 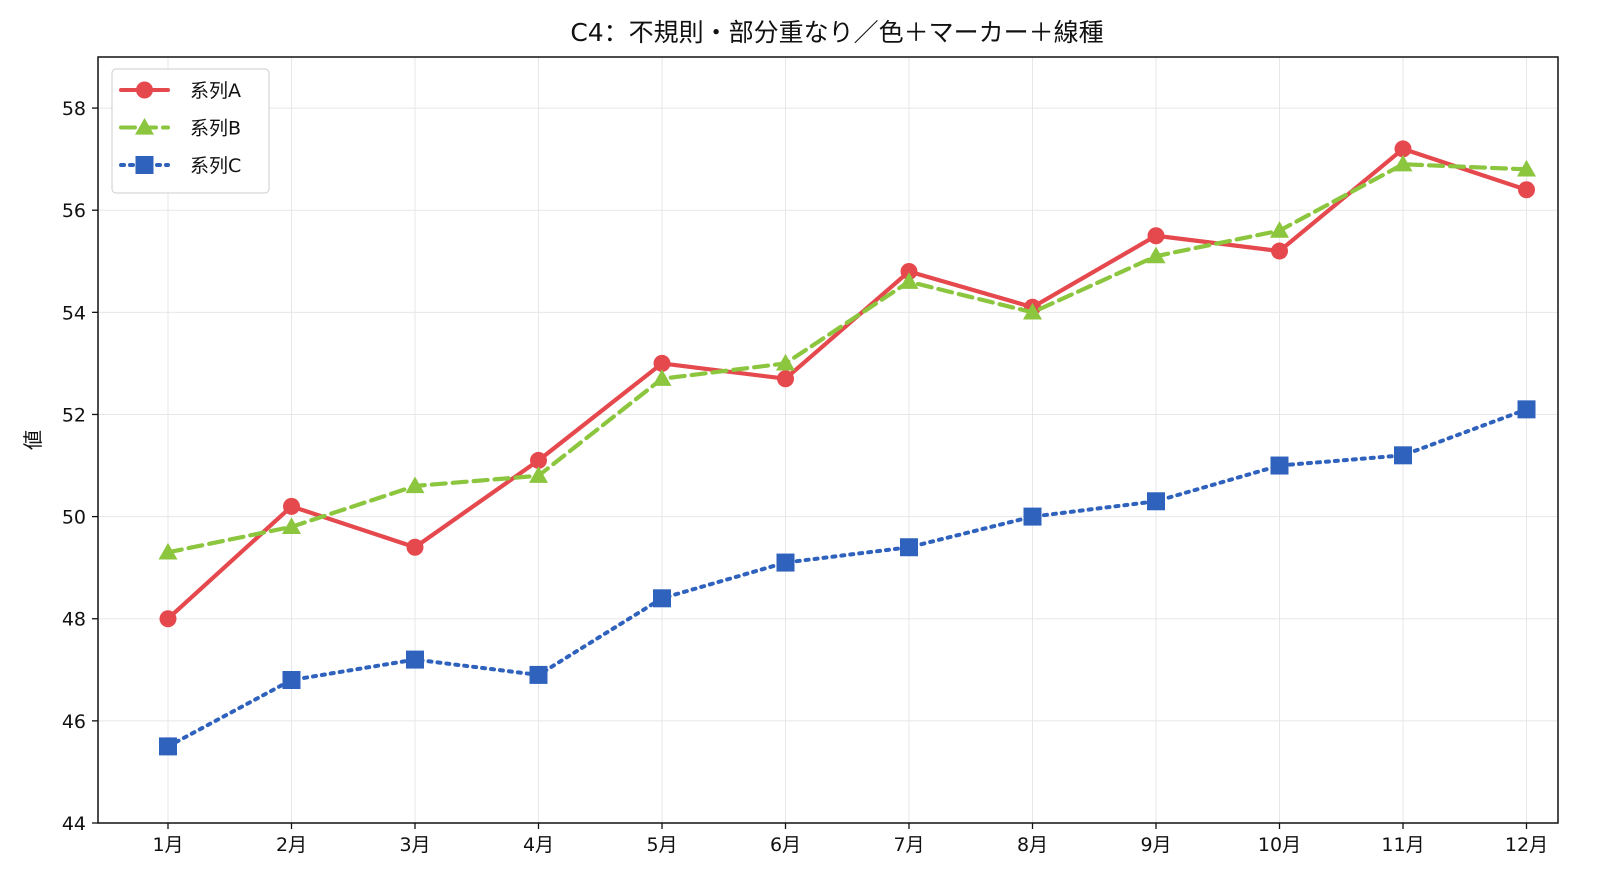 What do you see at coordinates (74, 824) in the screenshot?
I see `y-tick-label-44: 44` at bounding box center [74, 824].